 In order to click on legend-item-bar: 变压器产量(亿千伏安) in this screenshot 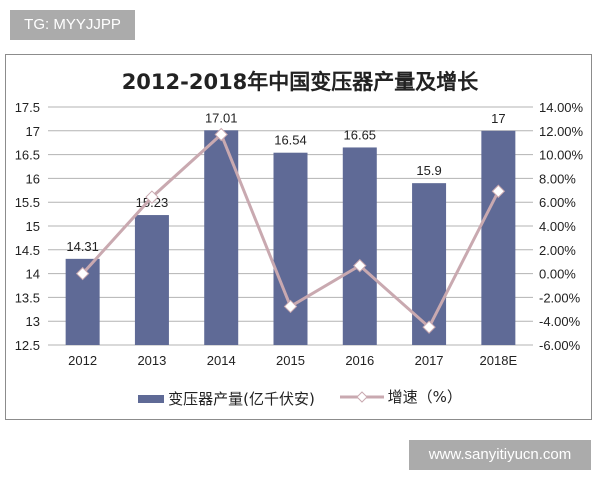, I will do `click(226, 398)`.